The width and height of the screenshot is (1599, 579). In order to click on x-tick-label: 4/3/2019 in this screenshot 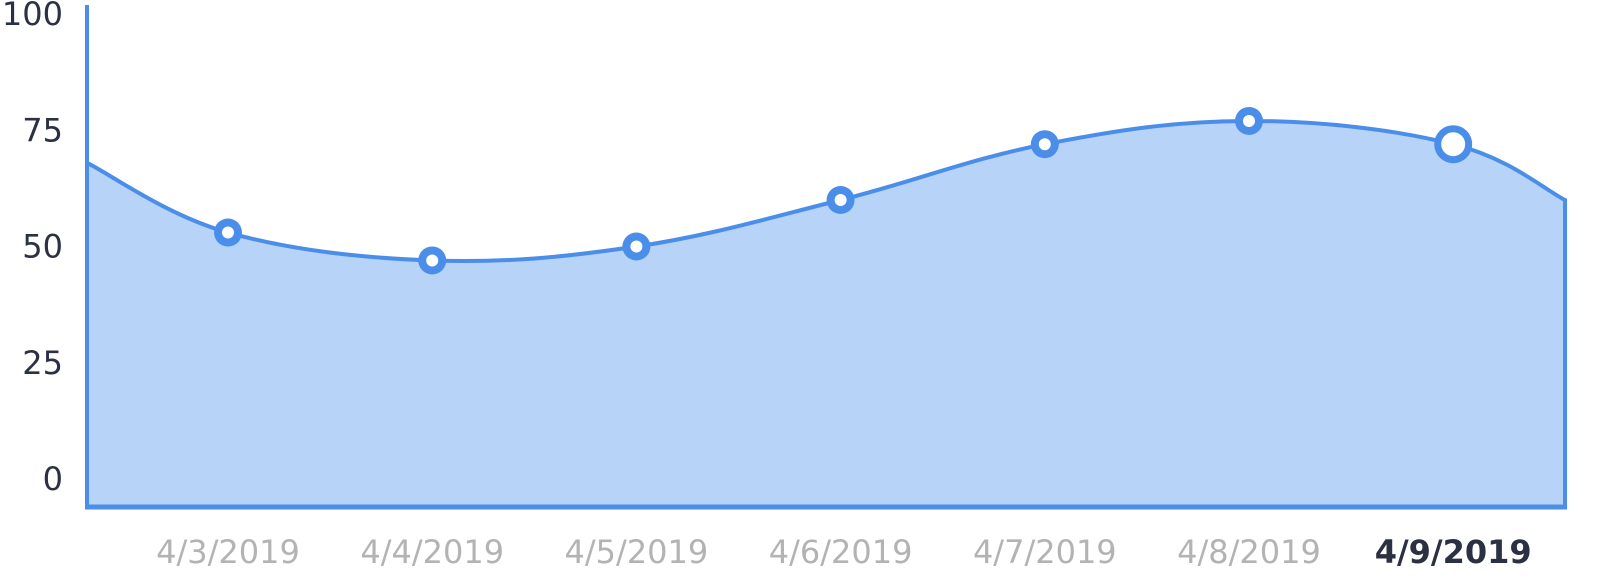, I will do `click(228, 552)`.